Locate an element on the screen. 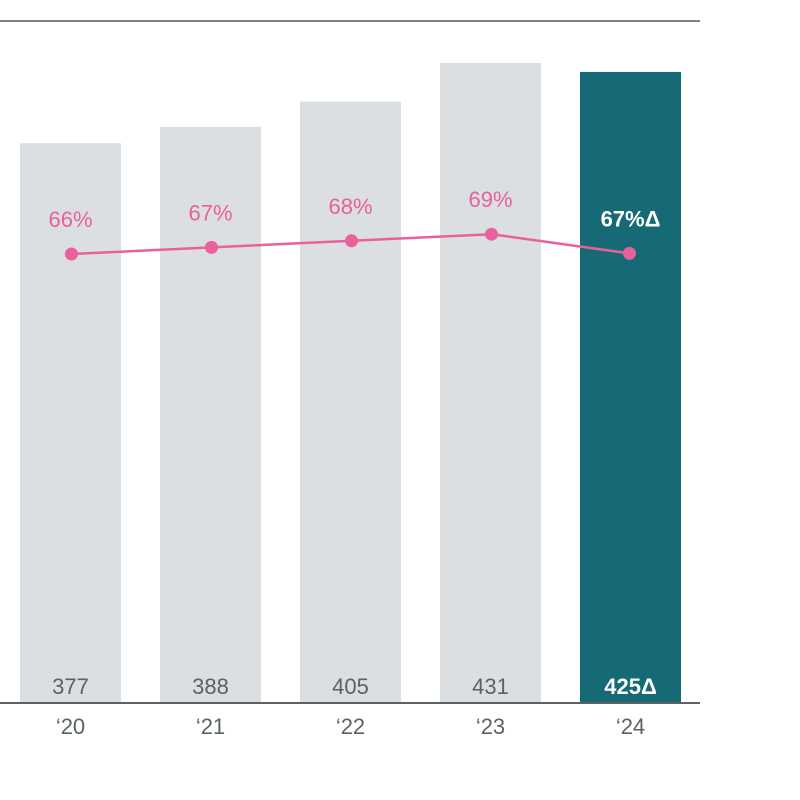 The height and width of the screenshot is (800, 800). share-label-0: 66% is located at coordinates (70, 219).